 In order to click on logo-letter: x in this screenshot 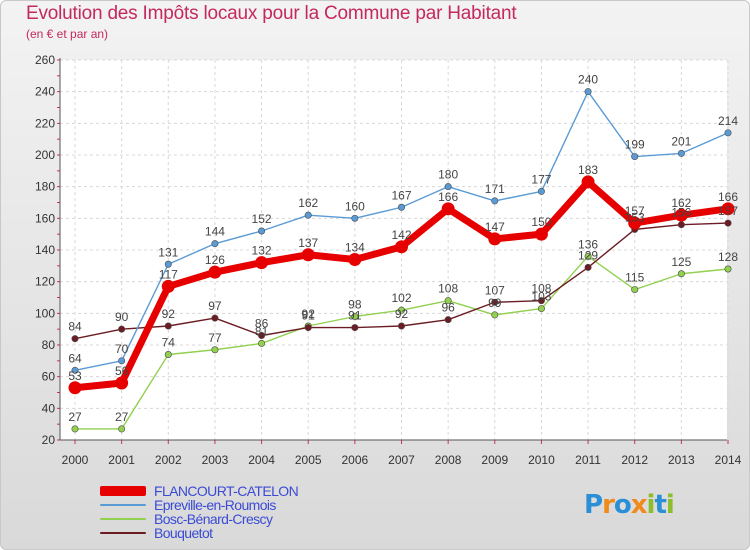, I will do `click(639, 505)`.